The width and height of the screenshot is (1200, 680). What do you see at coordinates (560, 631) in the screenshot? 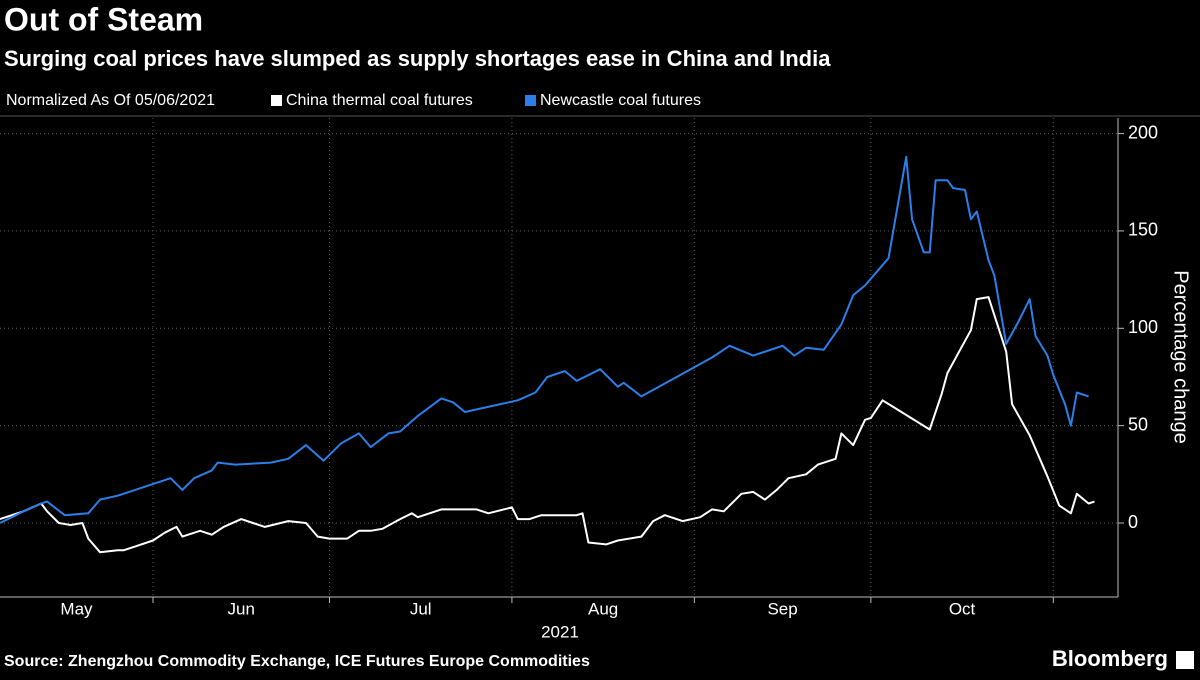
I see `x-axis-label: 2021` at bounding box center [560, 631].